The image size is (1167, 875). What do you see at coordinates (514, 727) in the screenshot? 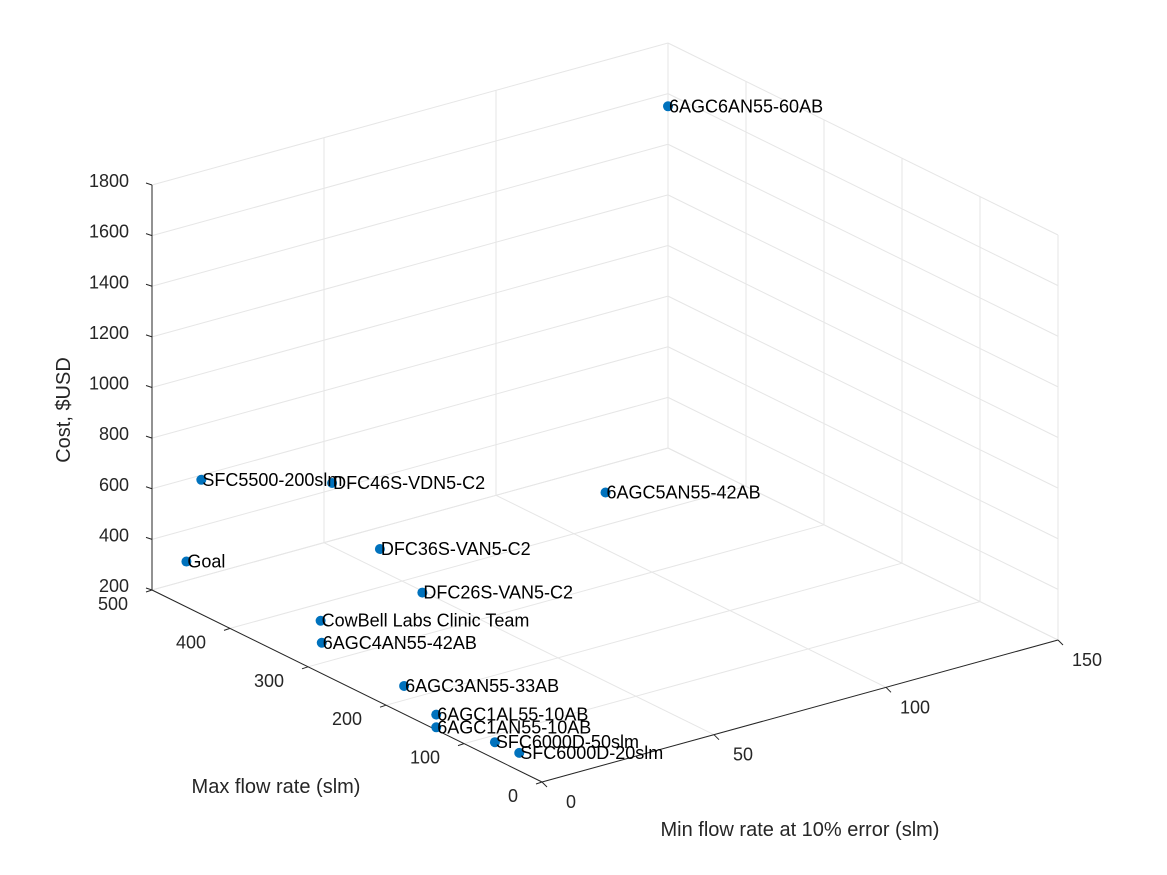
I see `data-point-label: 6AGC1AN55-10AB` at bounding box center [514, 727].